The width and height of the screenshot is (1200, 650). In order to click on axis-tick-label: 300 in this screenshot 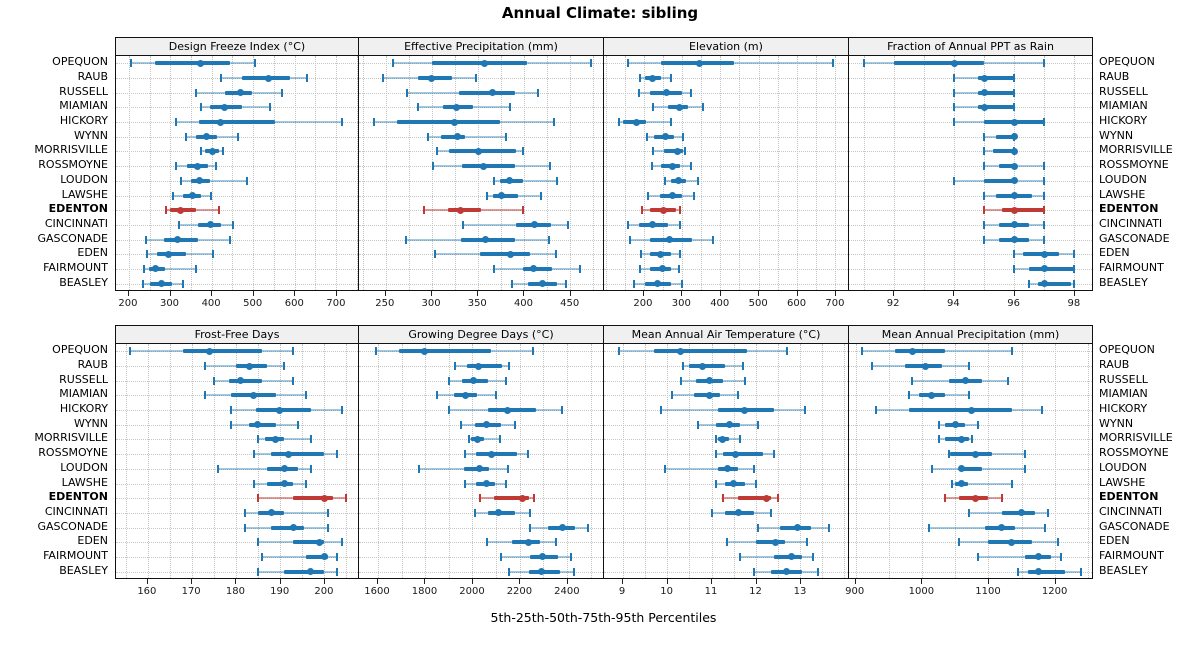, I will do `click(431, 303)`.